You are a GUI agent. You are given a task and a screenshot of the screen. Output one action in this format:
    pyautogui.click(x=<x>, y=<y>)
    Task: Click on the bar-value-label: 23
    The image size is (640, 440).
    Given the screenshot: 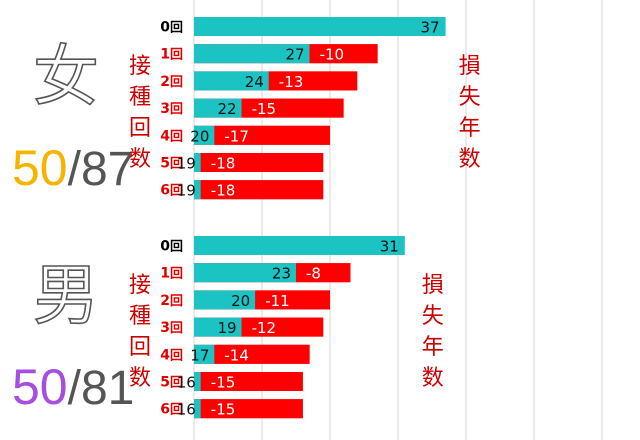 What is the action you would take?
    pyautogui.click(x=281, y=274)
    